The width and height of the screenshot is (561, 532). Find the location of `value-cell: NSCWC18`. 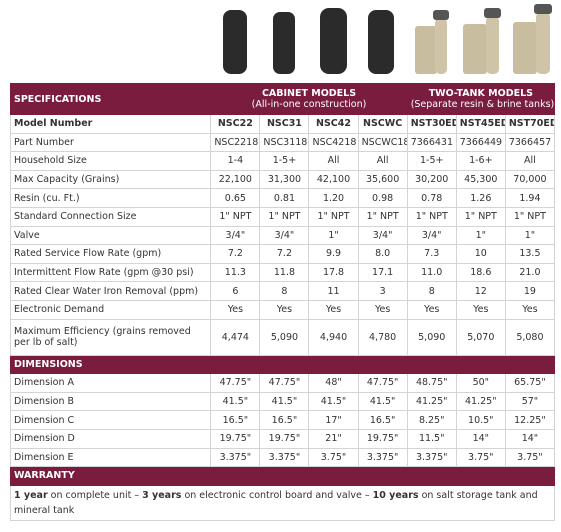

value-cell: NSCWC18 is located at coordinates (382, 142).